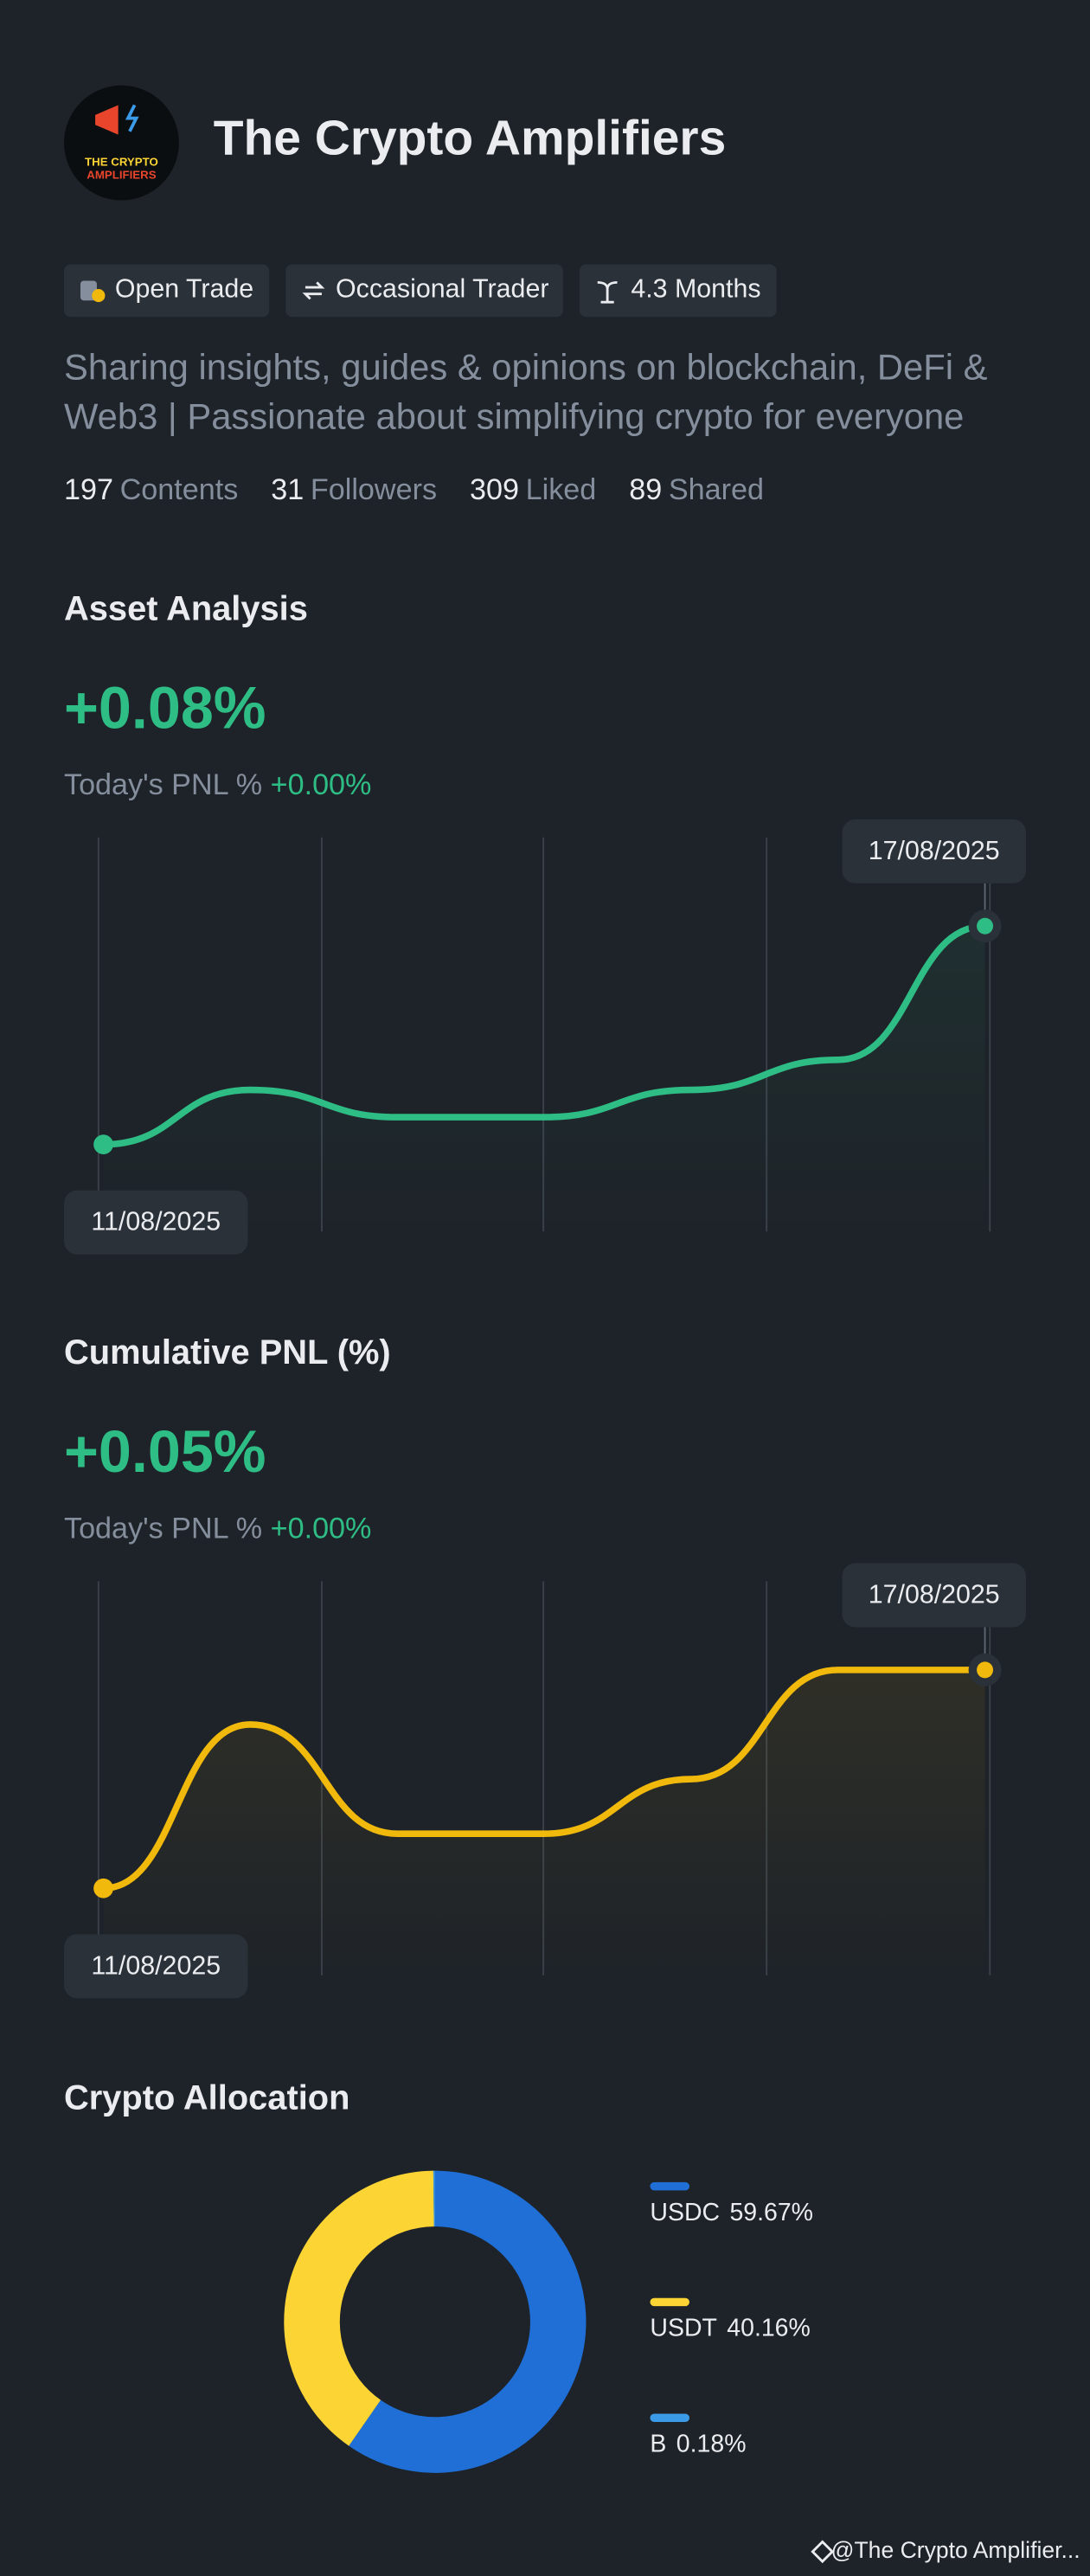 This screenshot has height=2576, width=1090. Describe the element at coordinates (121, 176) in the screenshot. I see `avatar-text: AMPLIFIERS` at that location.